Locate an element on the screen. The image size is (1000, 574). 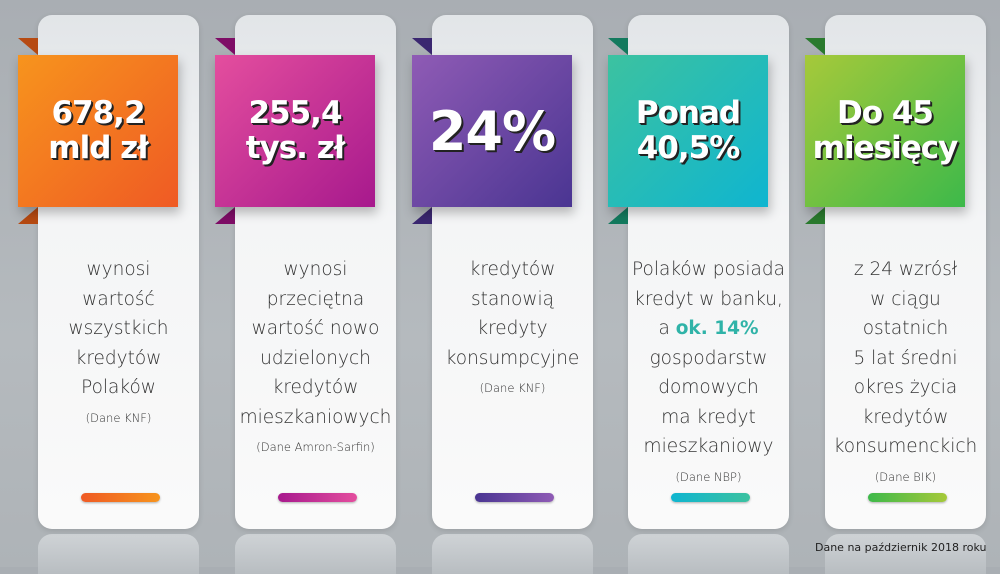
description-line: Polaków posiada is located at coordinates (708, 269).